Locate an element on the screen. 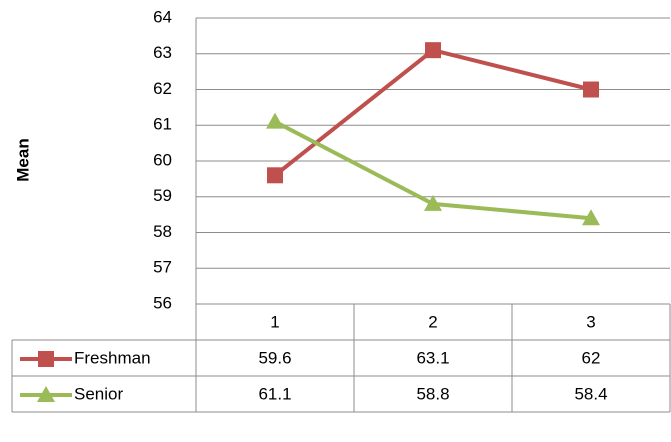 The width and height of the screenshot is (671, 442). y-tick-label: 58 is located at coordinates (162, 231).